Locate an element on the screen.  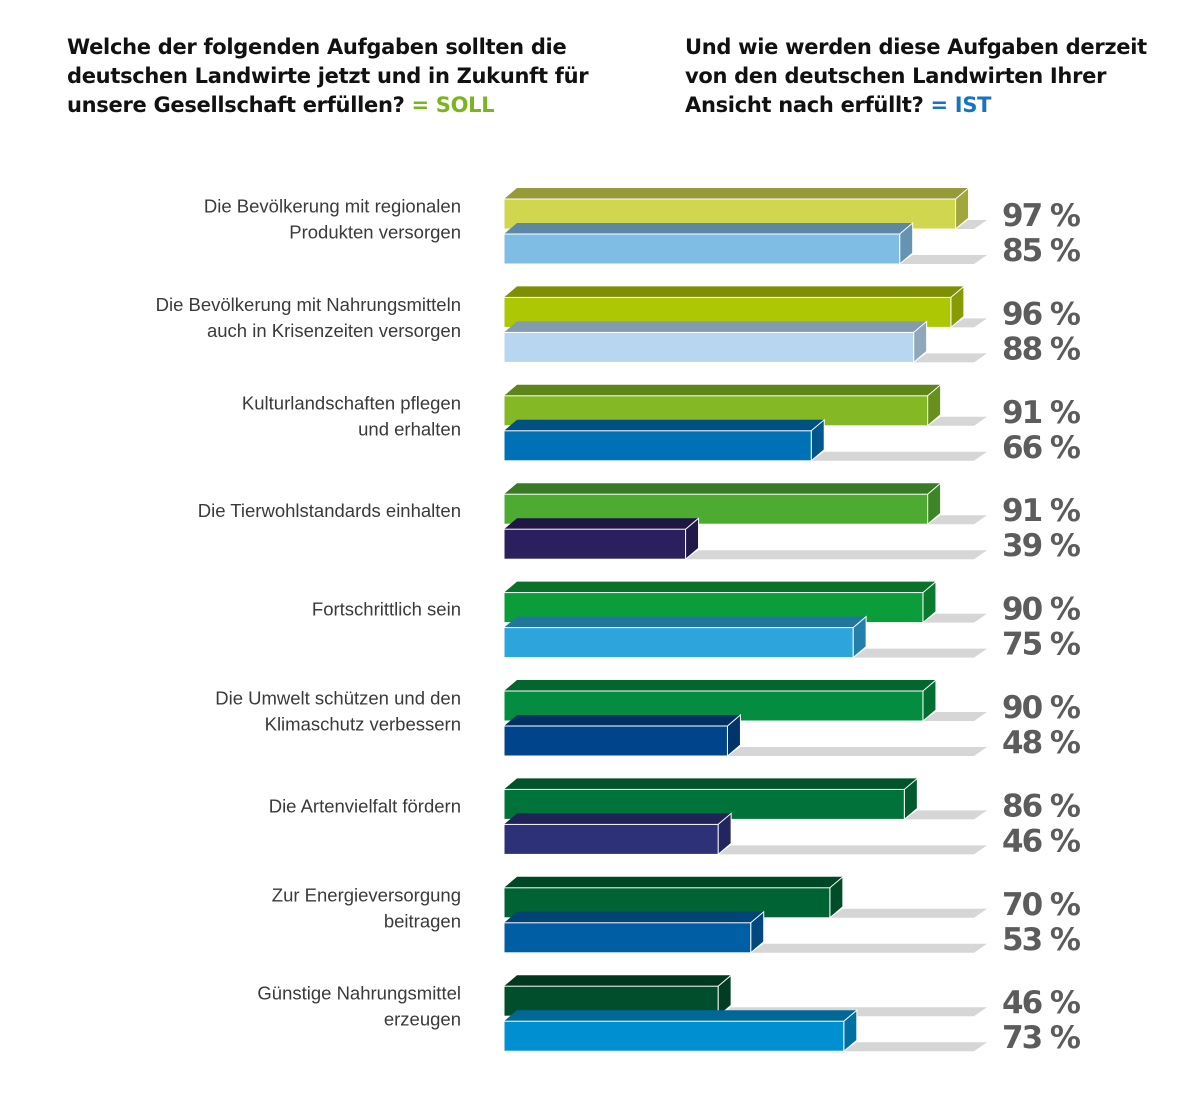
category-label: Die Bevölkerung mit Nahrungsmitteln is located at coordinates (308, 304).